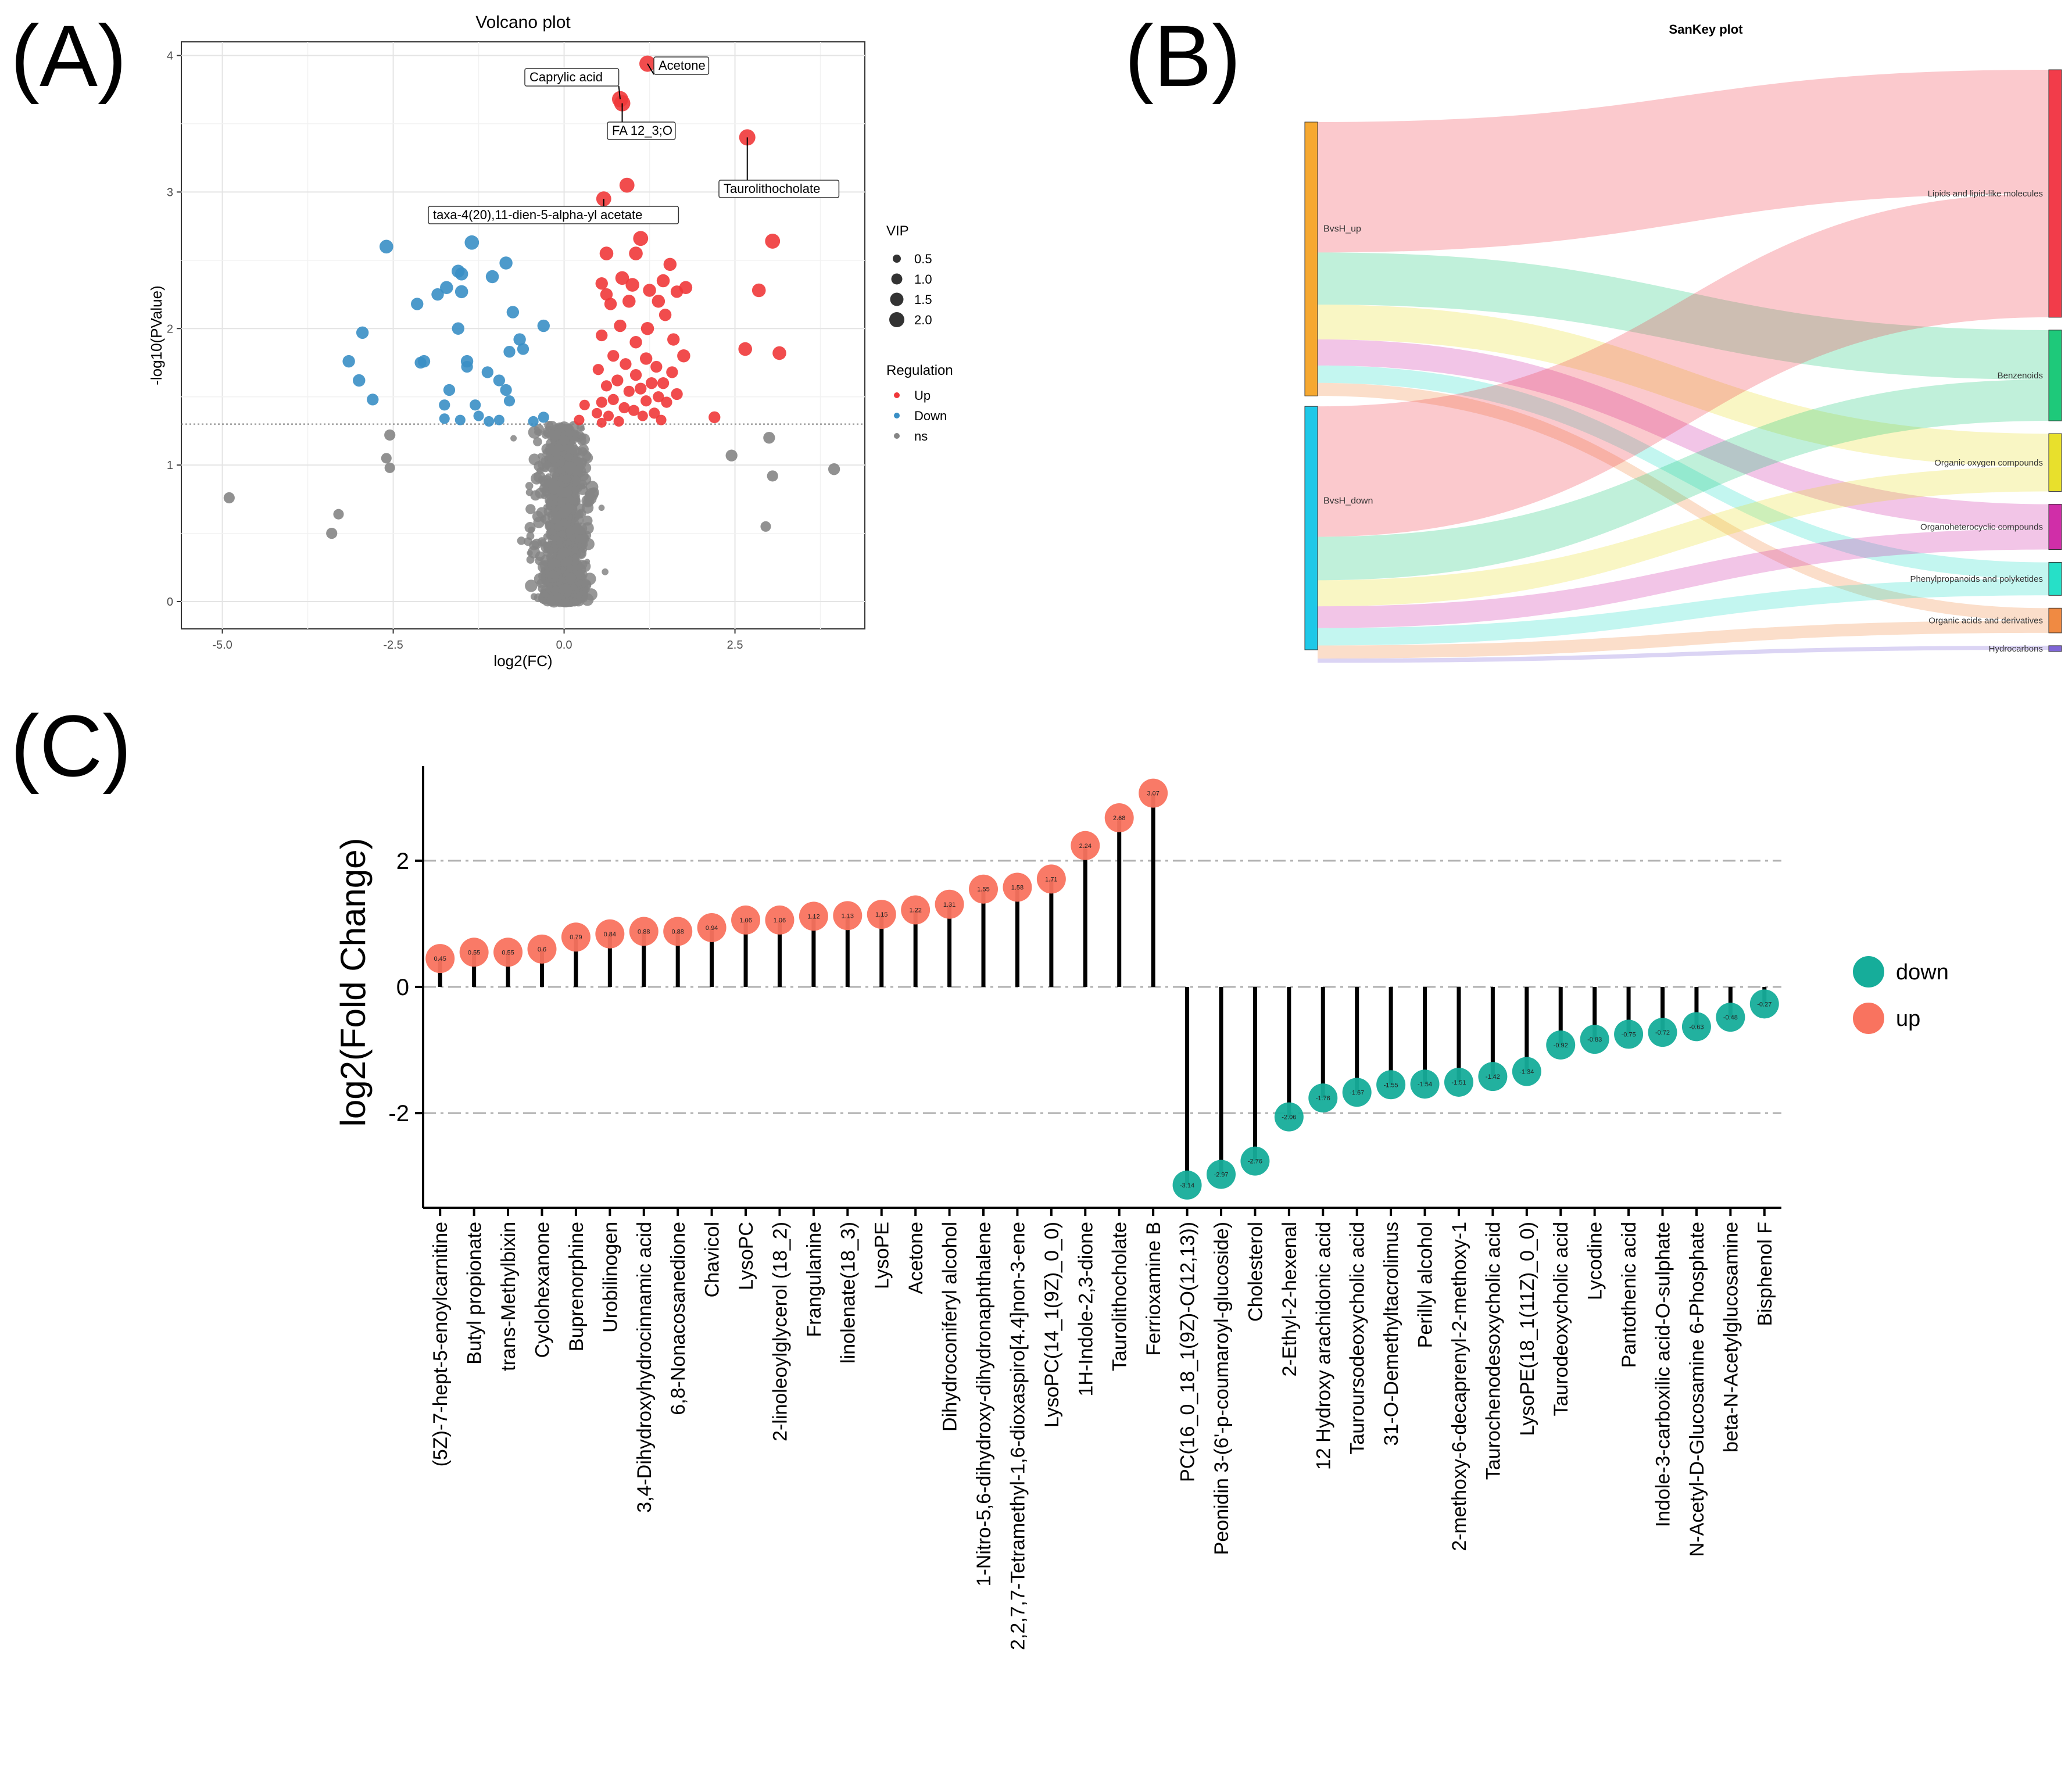  What do you see at coordinates (577, 1286) in the screenshot?
I see `category-label: Buprenorphine` at bounding box center [577, 1286].